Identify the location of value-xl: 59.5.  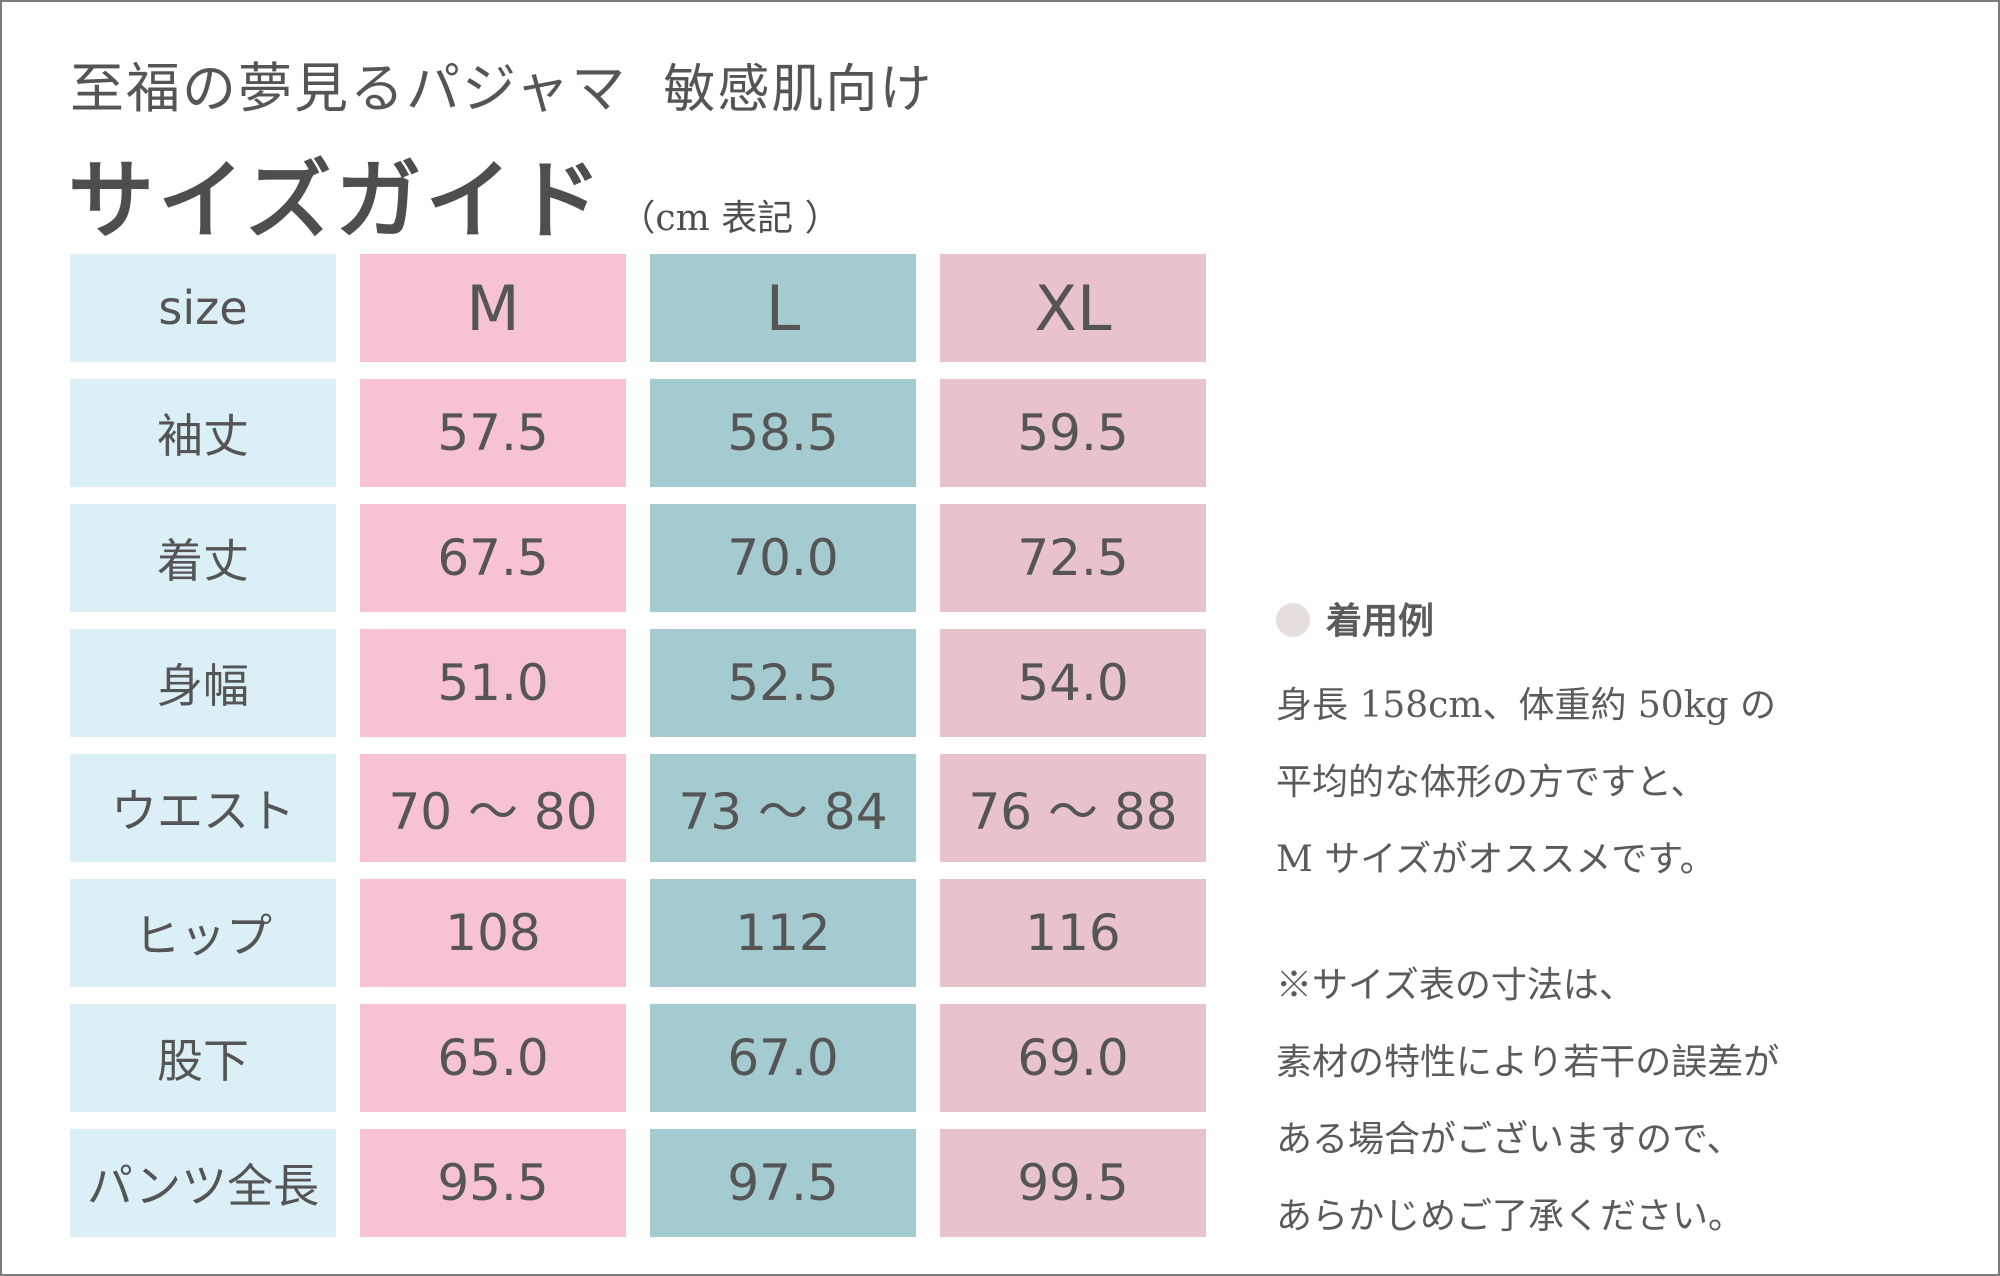
(1073, 433).